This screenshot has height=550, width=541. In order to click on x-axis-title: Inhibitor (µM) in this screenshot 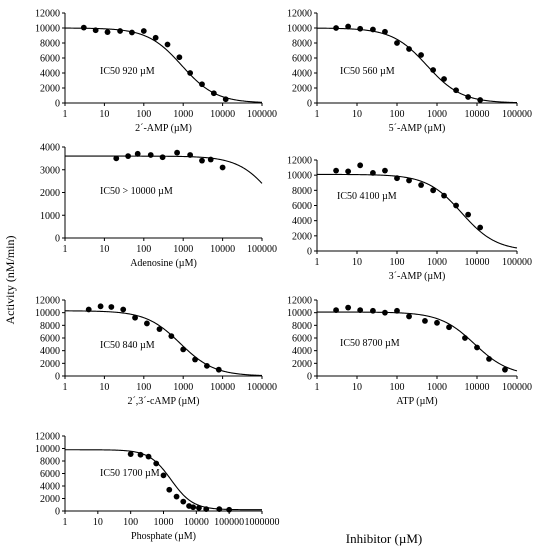, I will do `click(384, 538)`.